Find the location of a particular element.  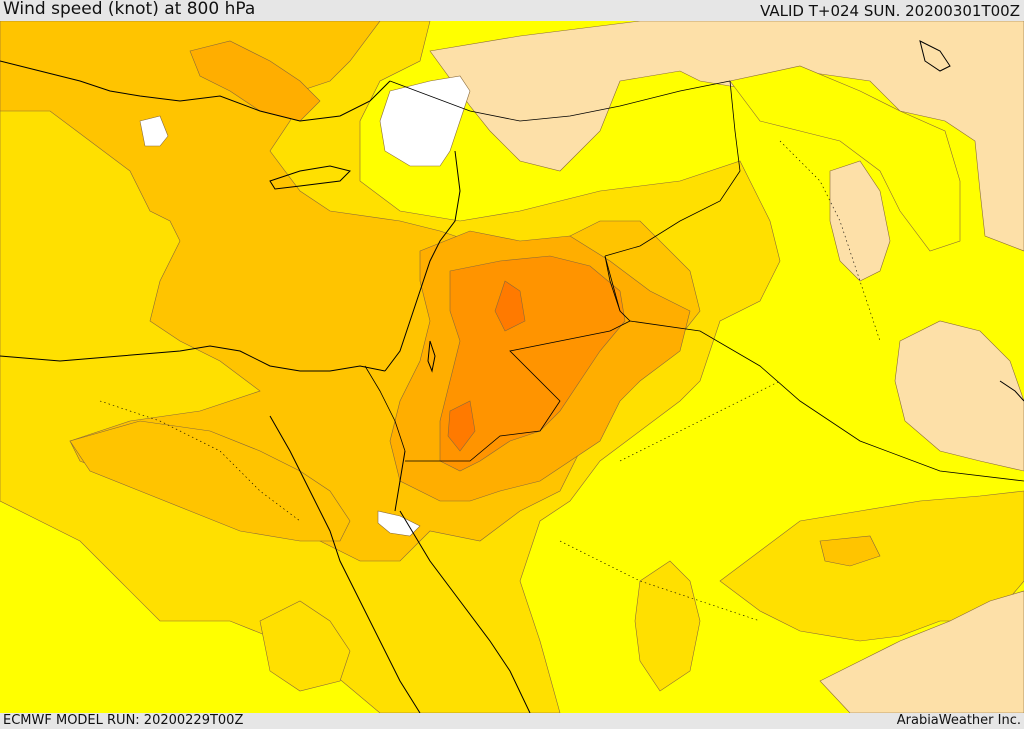

coastline-egypt is located at coordinates (193, 358).